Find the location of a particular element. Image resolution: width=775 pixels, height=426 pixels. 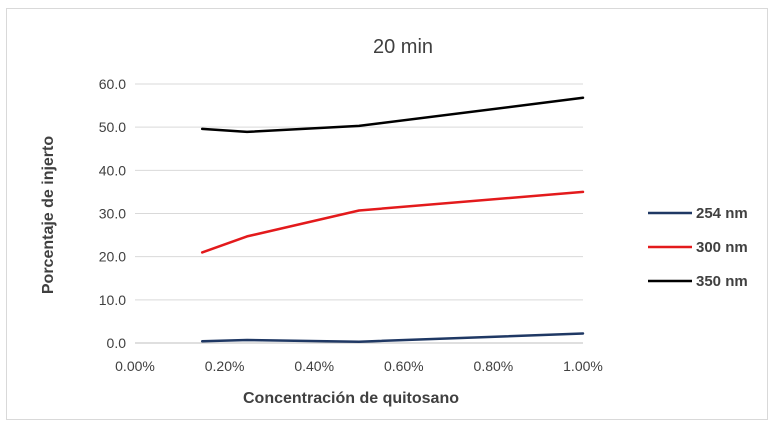

chart-title: 20 min is located at coordinates (403, 47).